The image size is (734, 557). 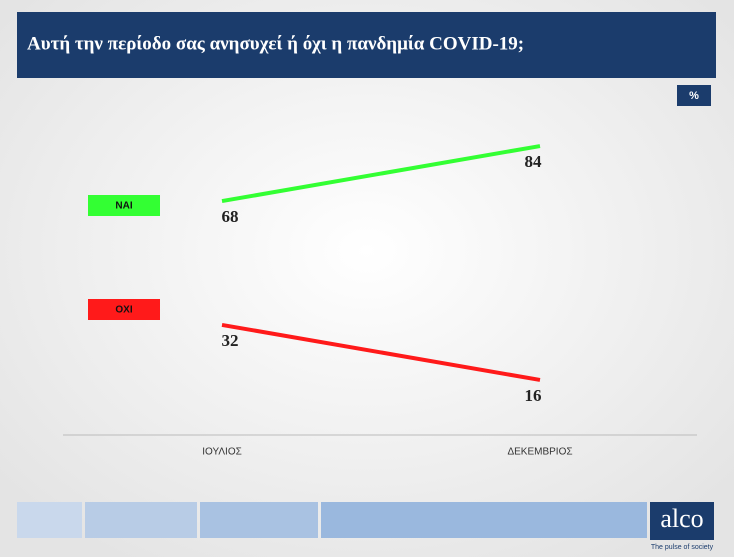 I want to click on logo, so click(x=682, y=521).